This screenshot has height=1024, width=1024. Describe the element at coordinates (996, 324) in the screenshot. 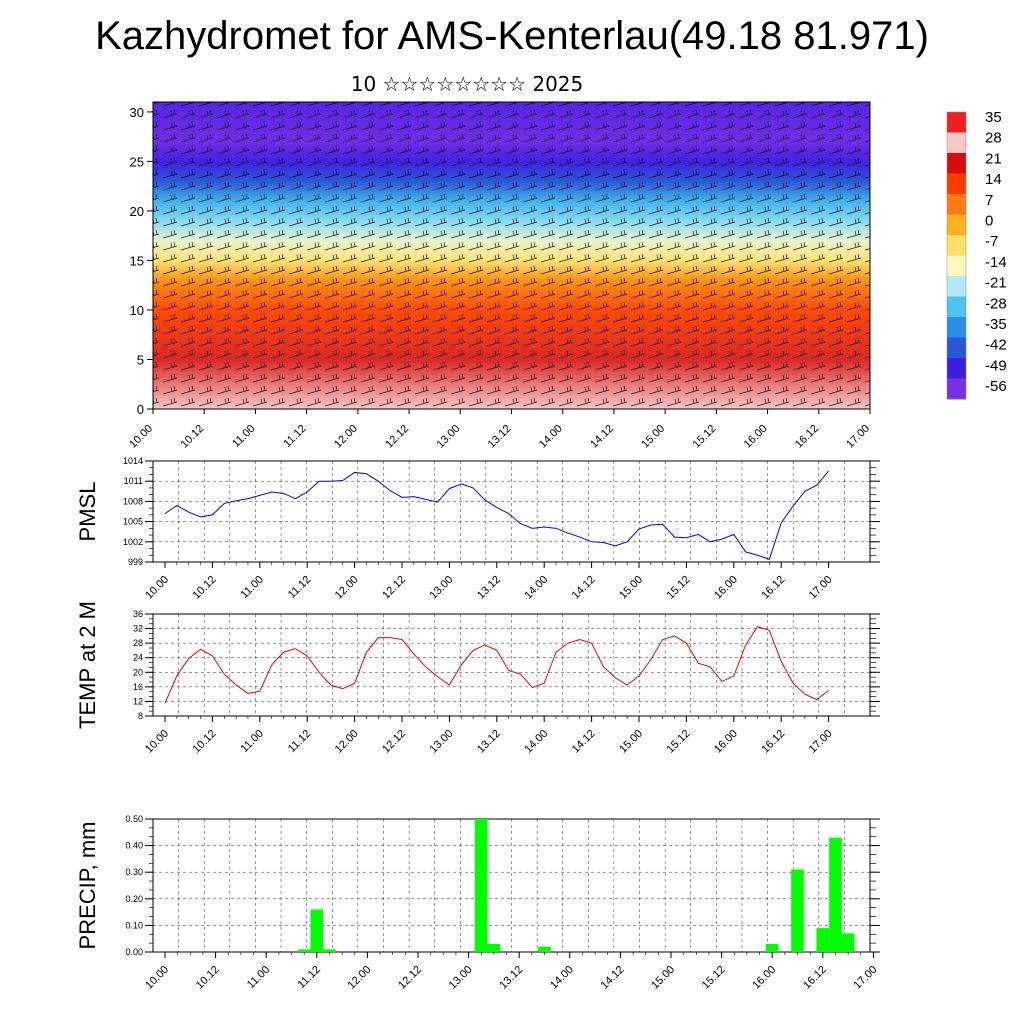

I see `colorbar-label: -35` at that location.